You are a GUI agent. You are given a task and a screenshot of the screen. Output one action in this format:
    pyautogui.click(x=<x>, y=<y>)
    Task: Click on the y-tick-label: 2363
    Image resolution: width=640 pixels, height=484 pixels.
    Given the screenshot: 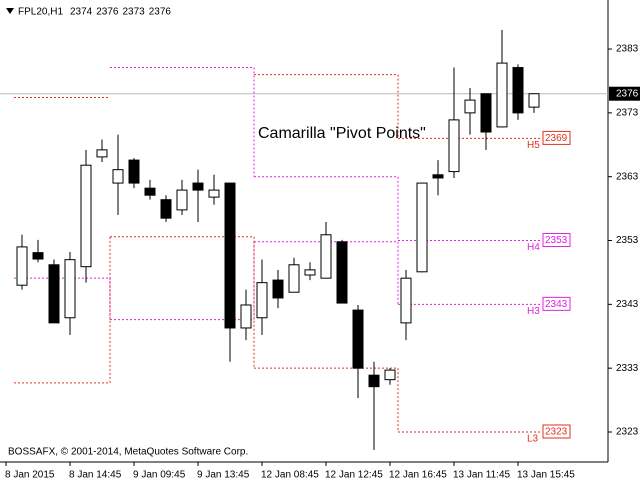 What is the action you would take?
    pyautogui.click(x=627, y=176)
    